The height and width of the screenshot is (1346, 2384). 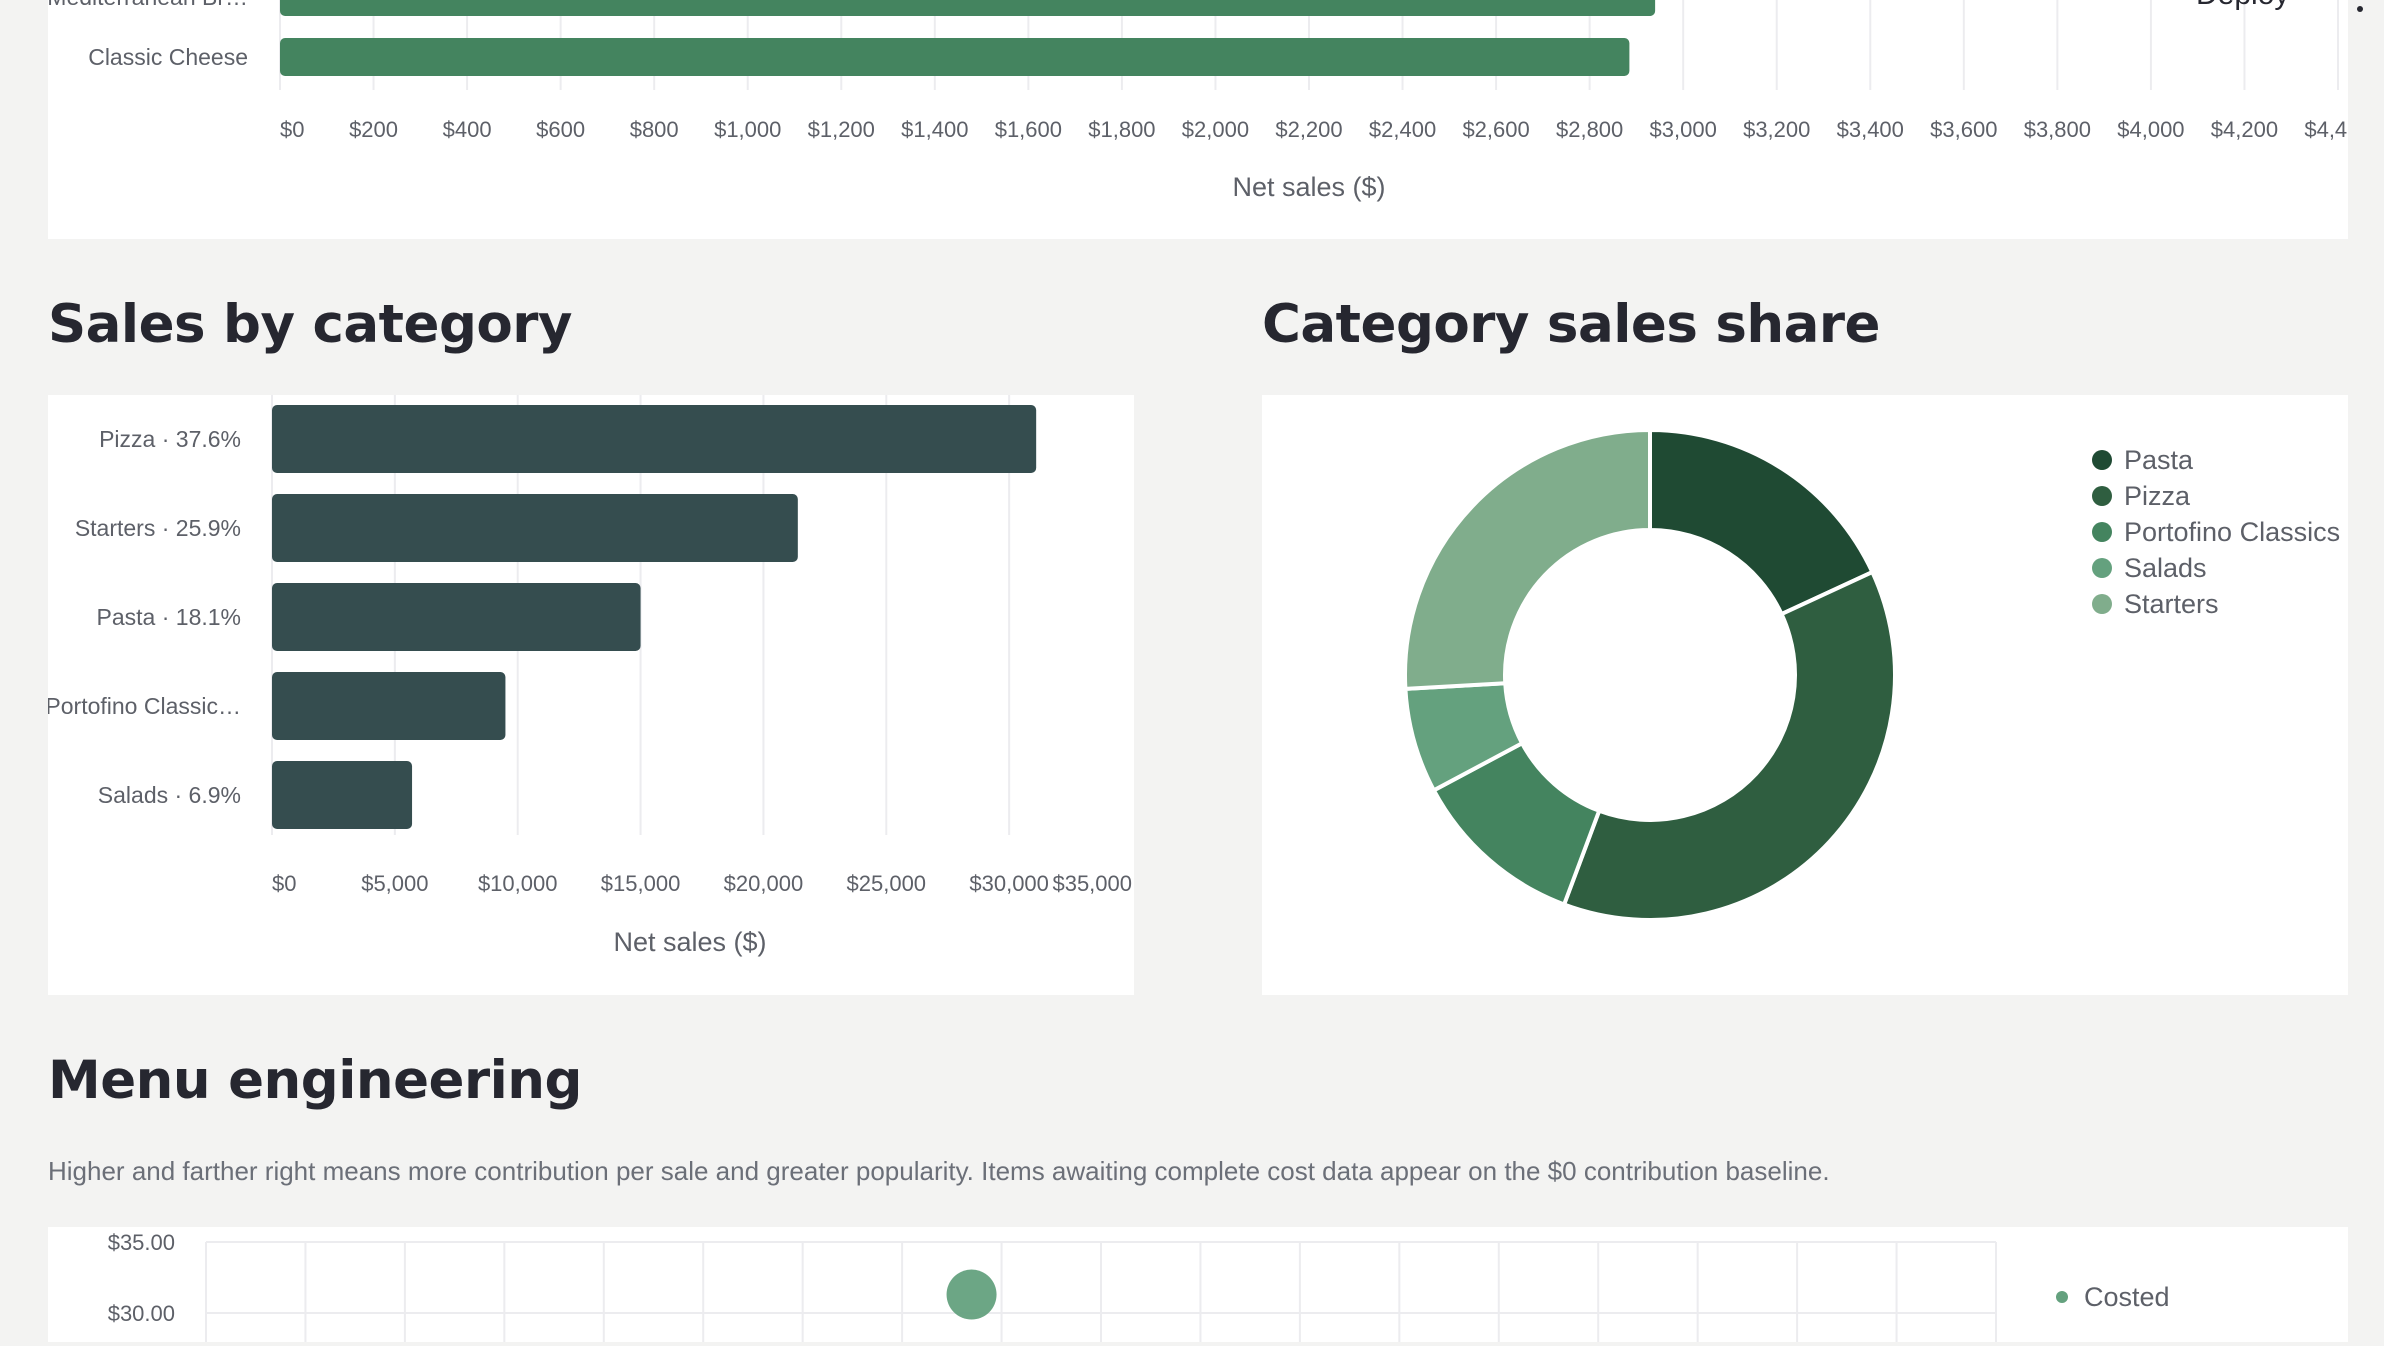 I want to click on x-tick-label: $4,400, so click(x=2326, y=129).